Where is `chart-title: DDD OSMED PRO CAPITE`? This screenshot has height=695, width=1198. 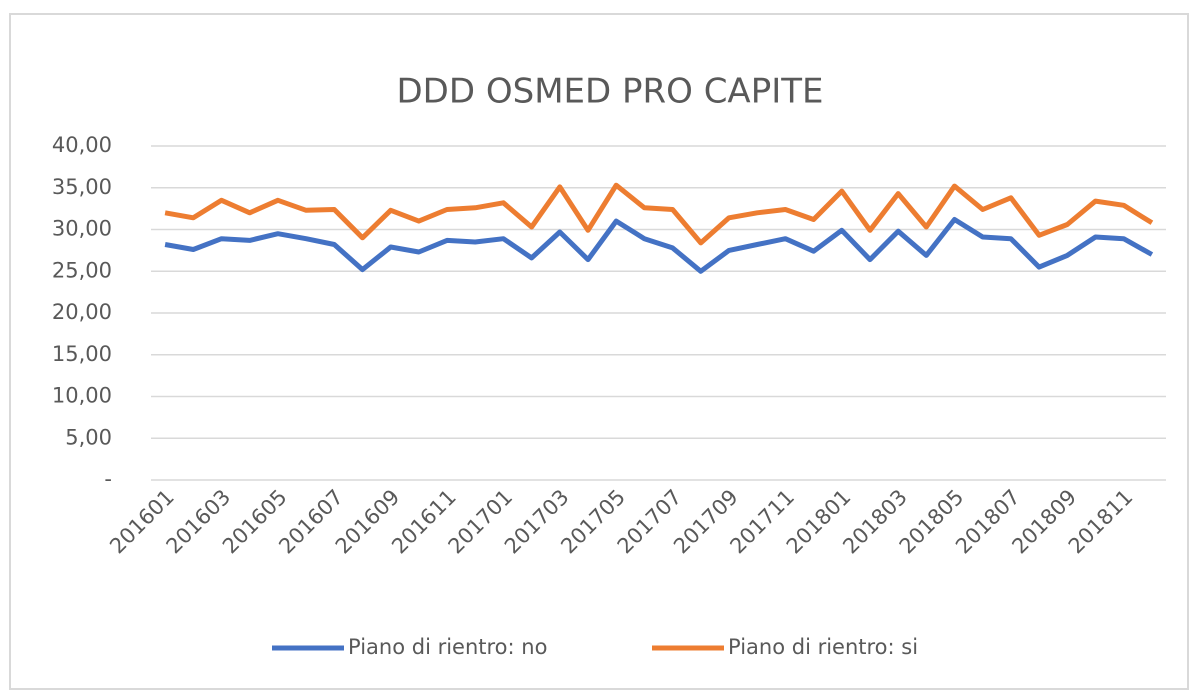 chart-title: DDD OSMED PRO CAPITE is located at coordinates (610, 92).